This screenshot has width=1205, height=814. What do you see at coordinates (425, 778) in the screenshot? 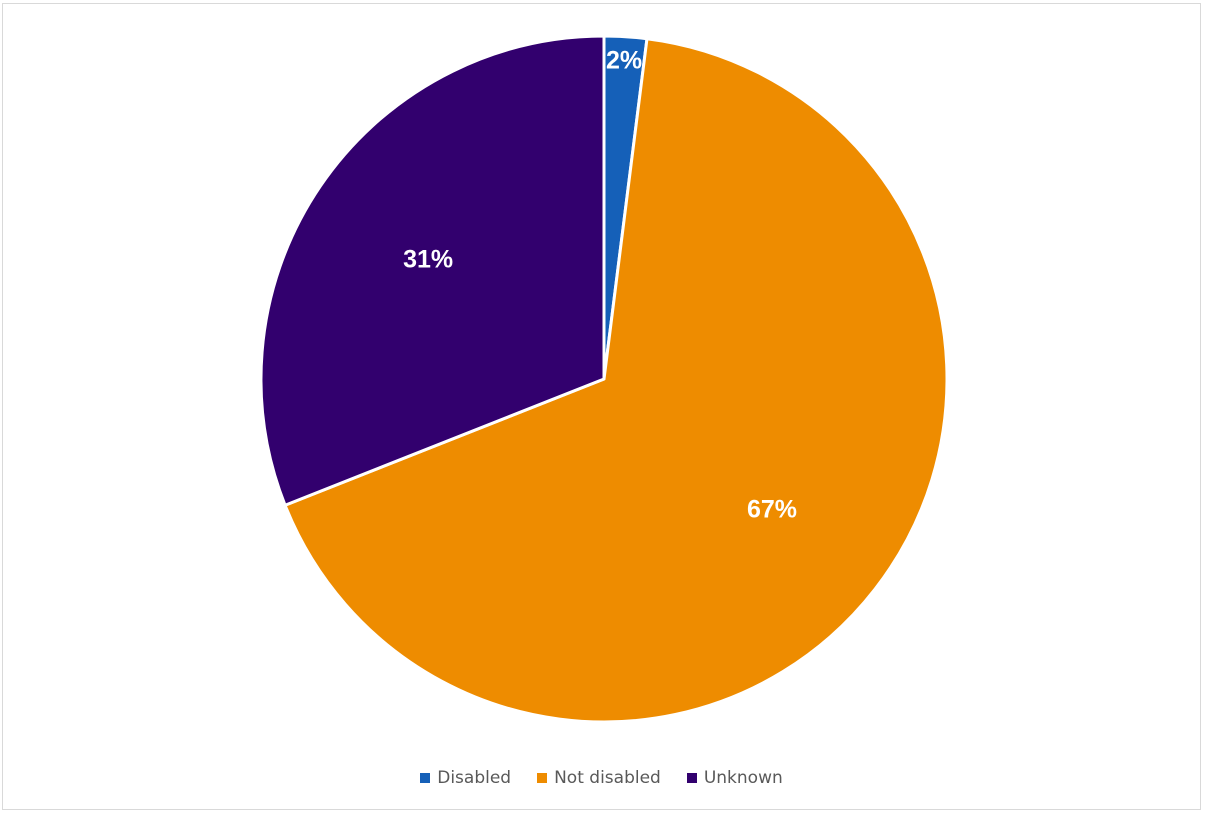
I see `legend-swatch-disabled` at bounding box center [425, 778].